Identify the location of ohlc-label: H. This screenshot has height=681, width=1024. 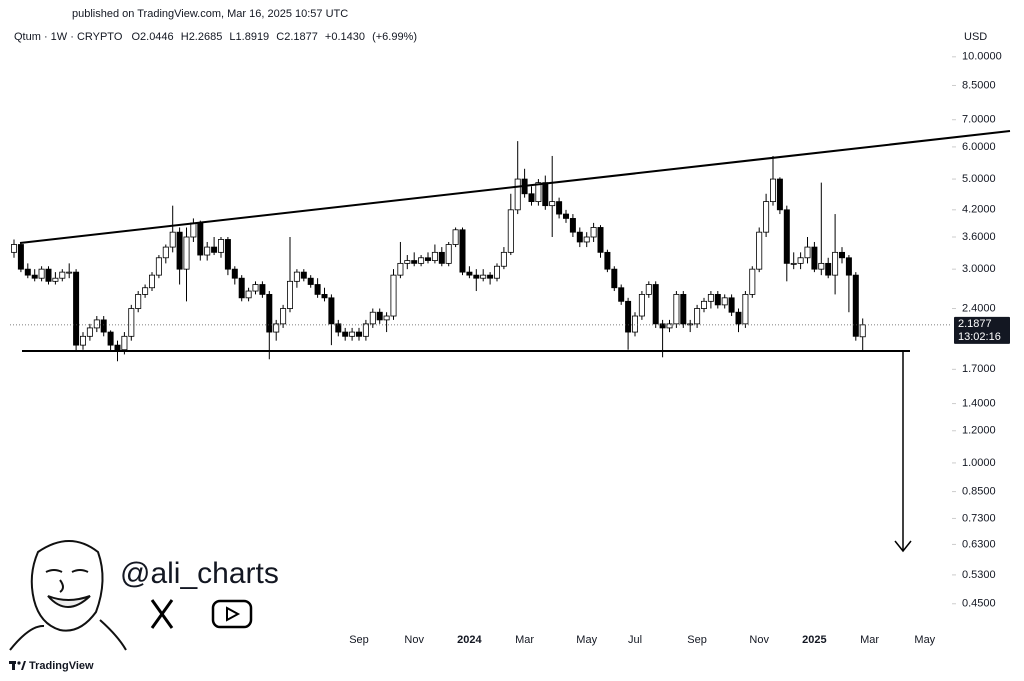
(185, 37).